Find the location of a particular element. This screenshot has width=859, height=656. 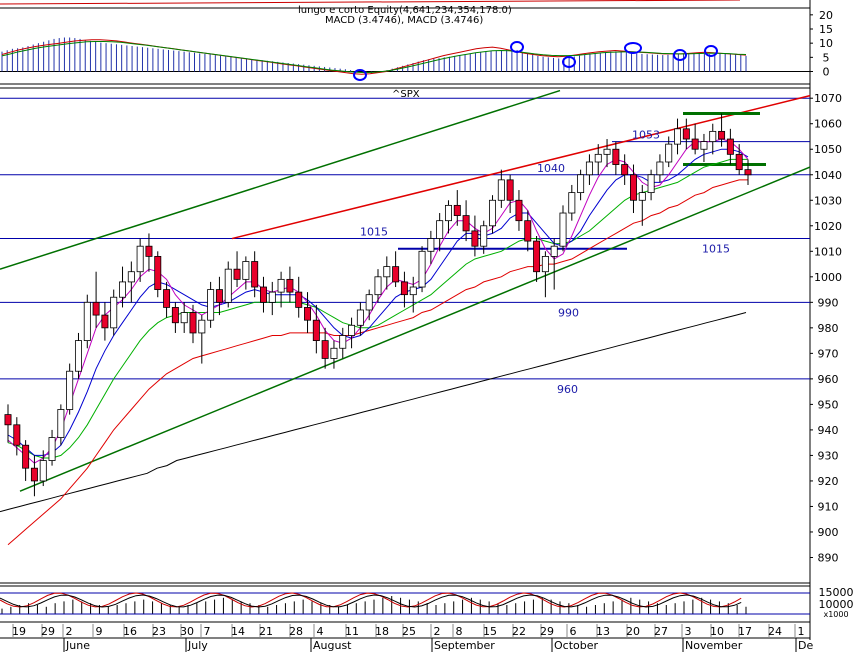

x-day-label: 7 is located at coordinates (207, 631).